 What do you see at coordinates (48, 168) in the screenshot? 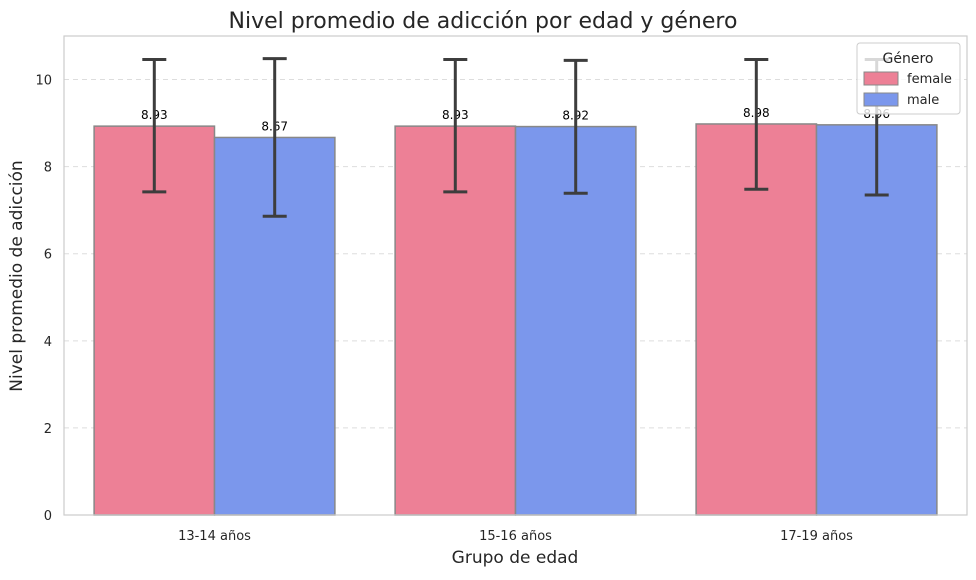
I see `y-tick-label: 8` at bounding box center [48, 168].